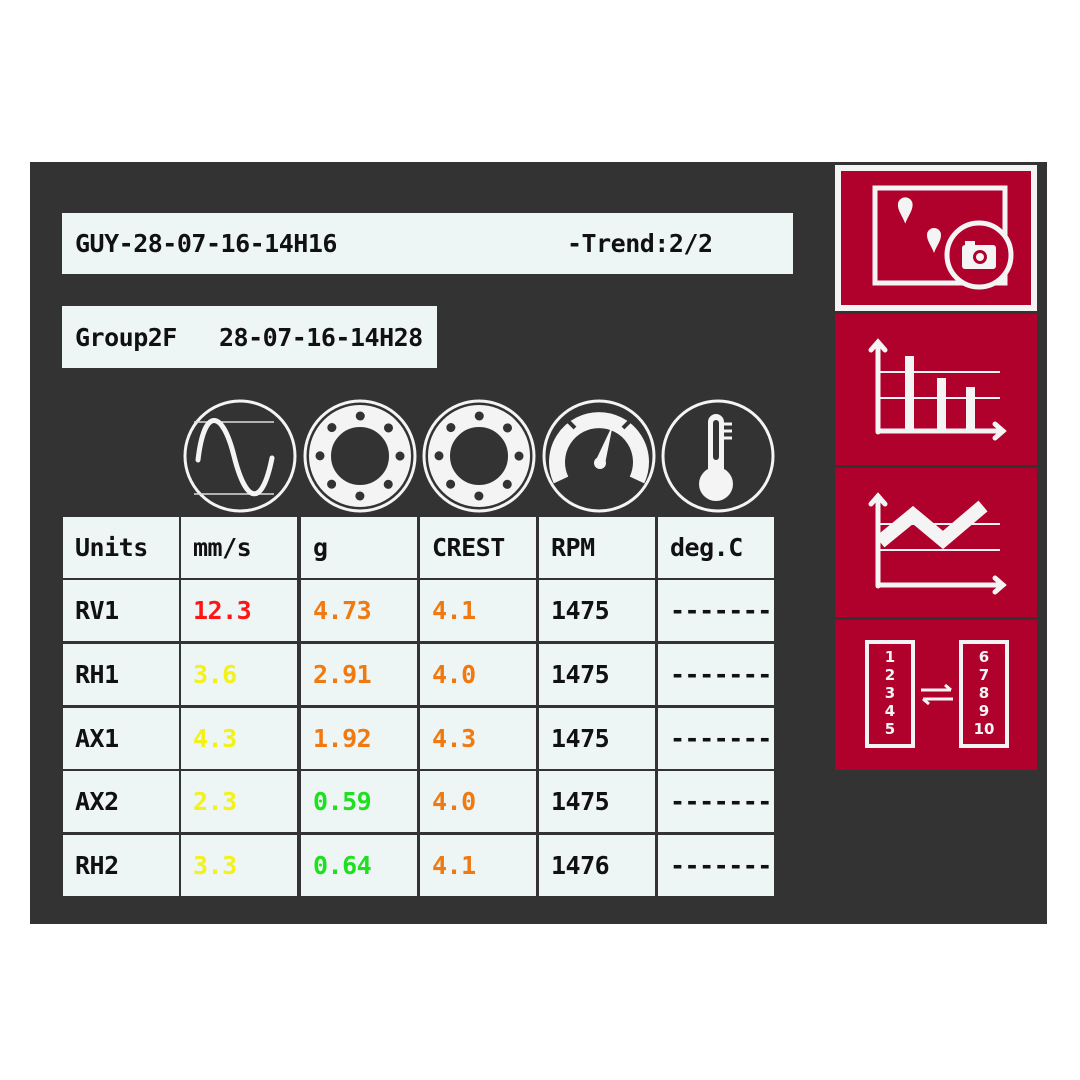 The height and width of the screenshot is (1080, 1080). Describe the element at coordinates (359, 547) in the screenshot. I see `column-header: g` at that location.